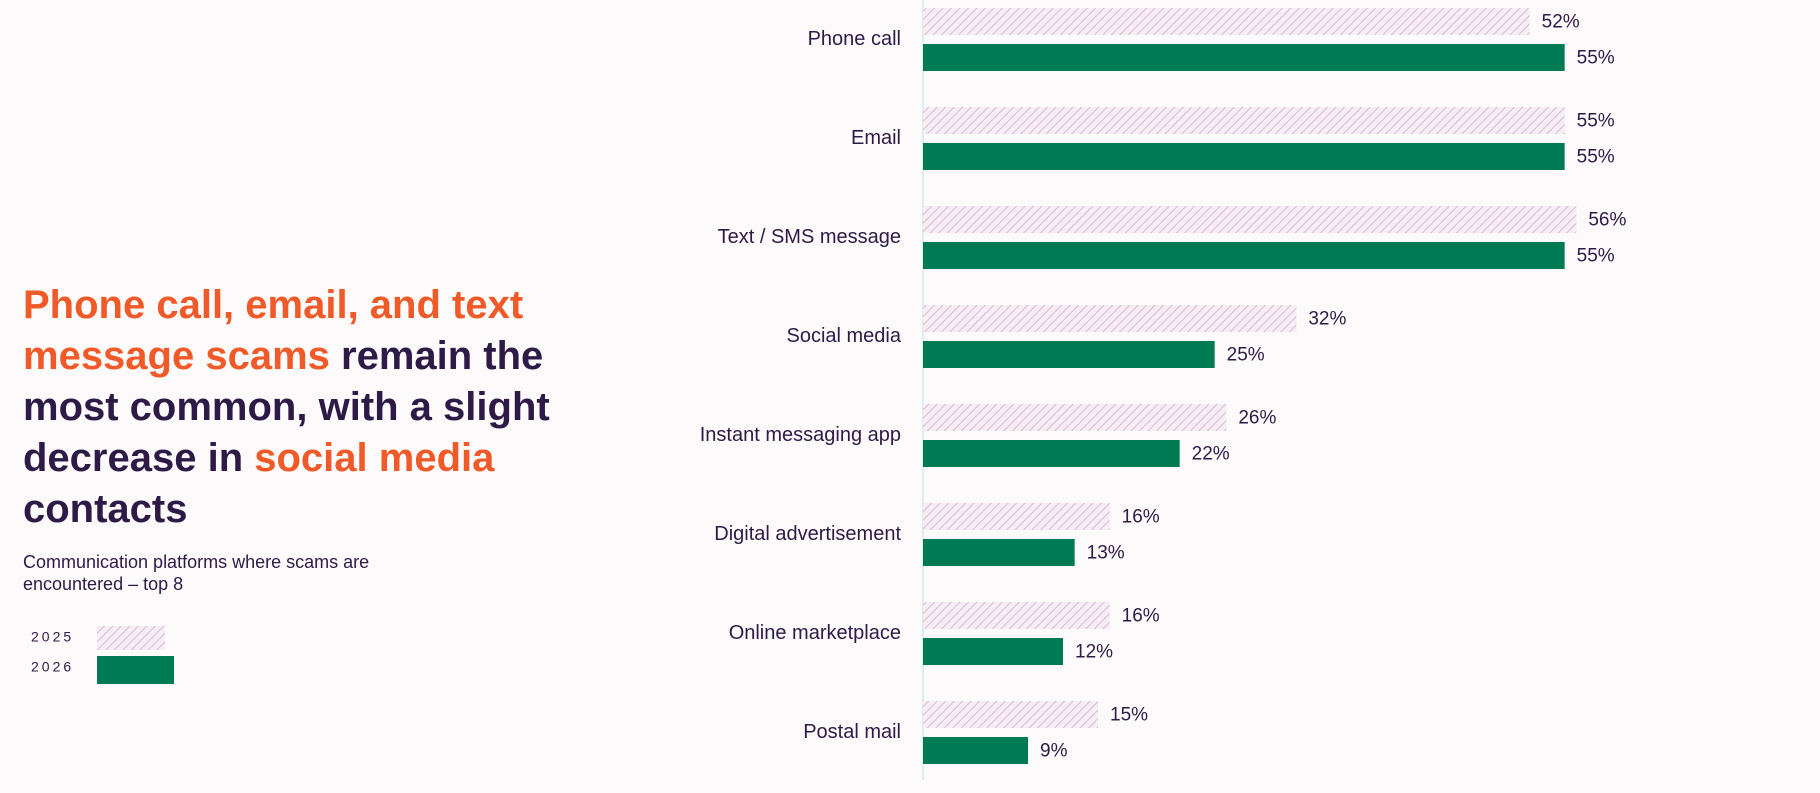  Describe the element at coordinates (52, 637) in the screenshot. I see `legend-label: 2025` at that location.